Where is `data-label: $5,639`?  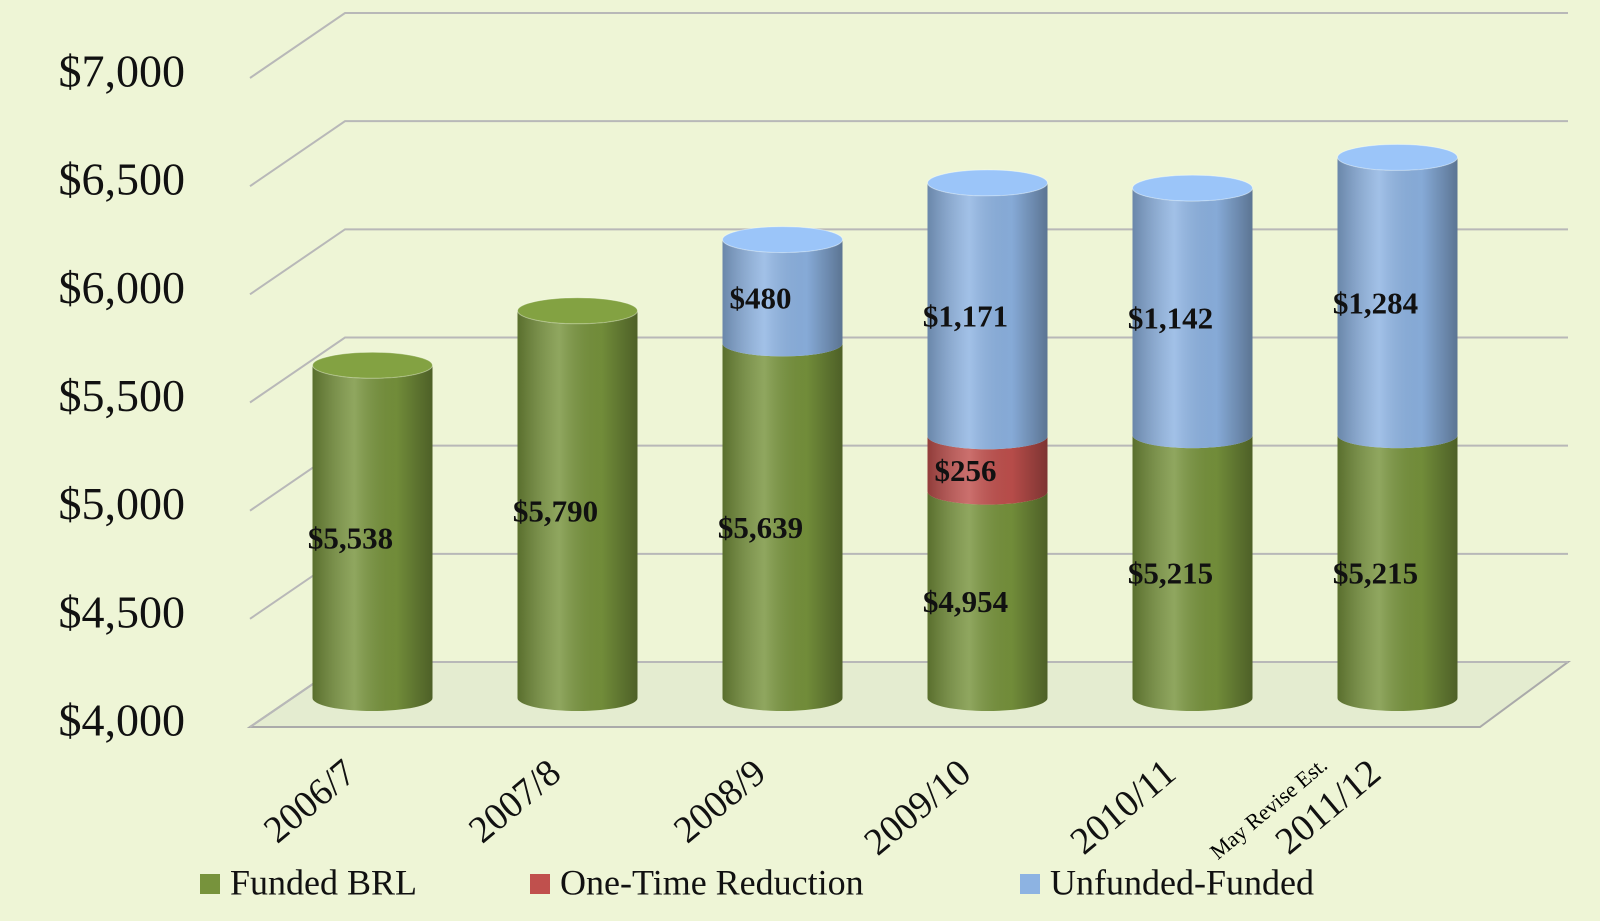
data-label: $5,639 is located at coordinates (760, 527).